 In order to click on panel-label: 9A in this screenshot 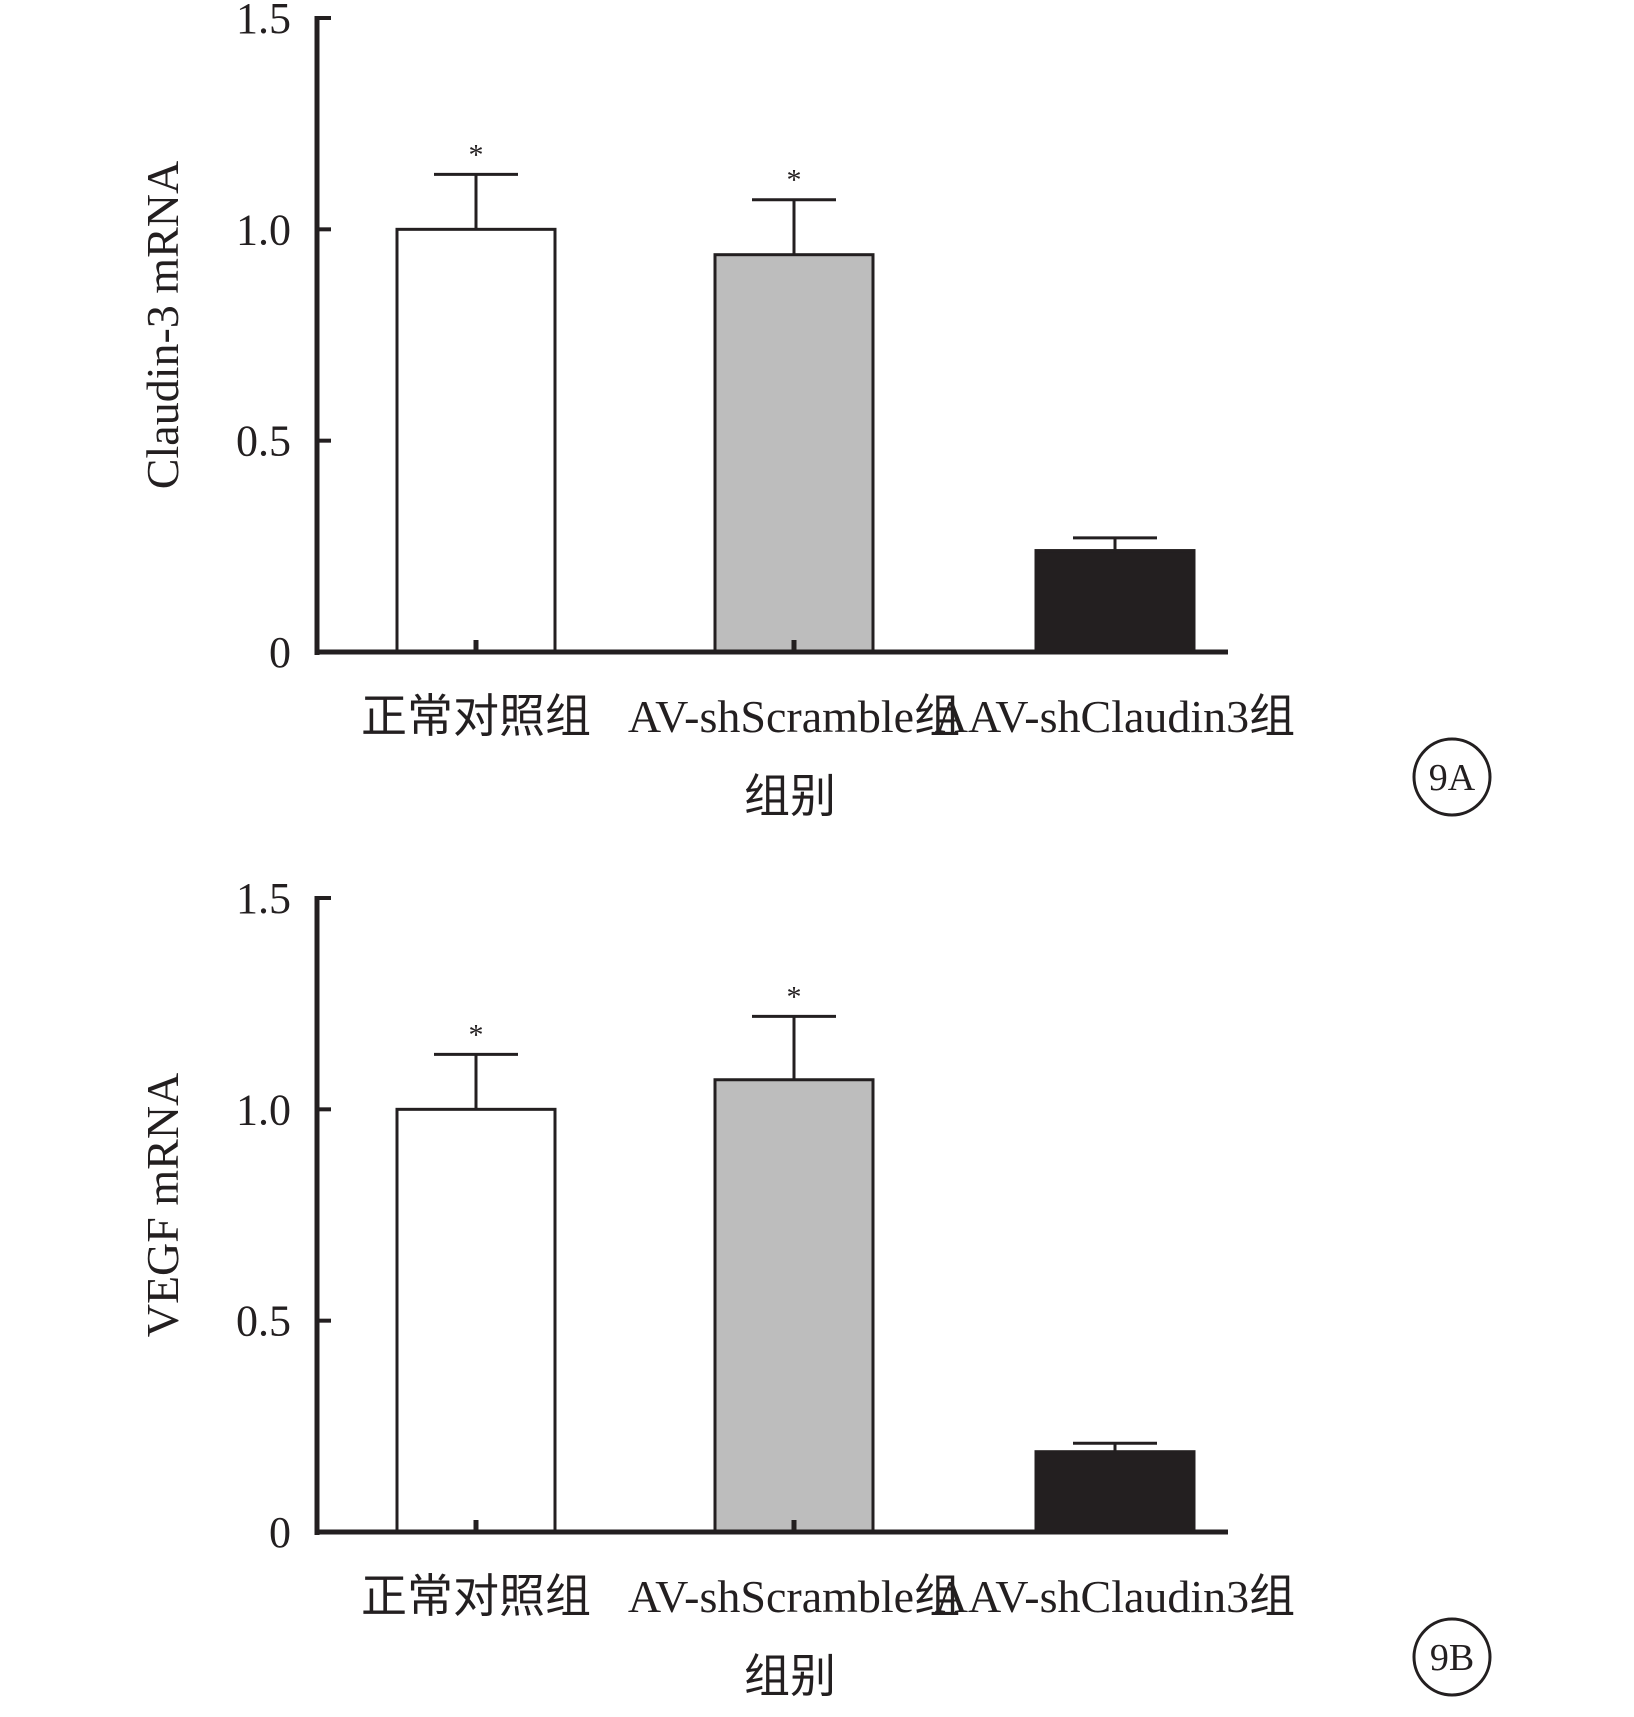, I will do `click(1452, 778)`.